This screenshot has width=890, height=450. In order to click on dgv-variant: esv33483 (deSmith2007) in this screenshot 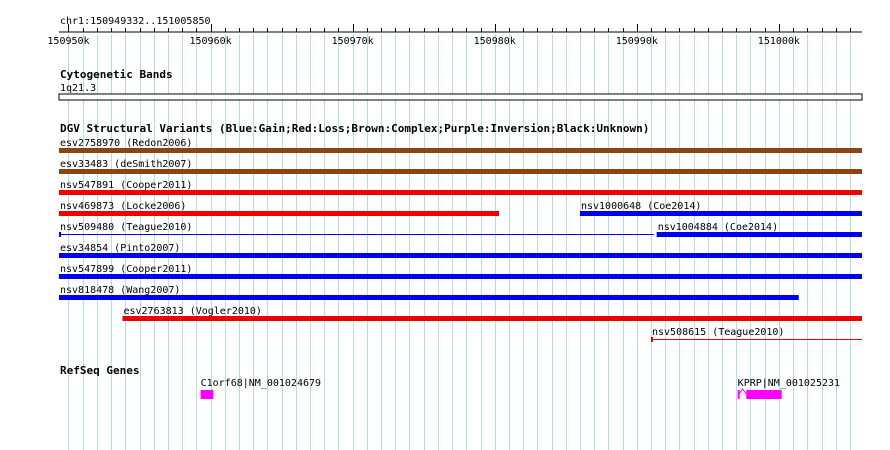, I will do `click(460, 166)`.